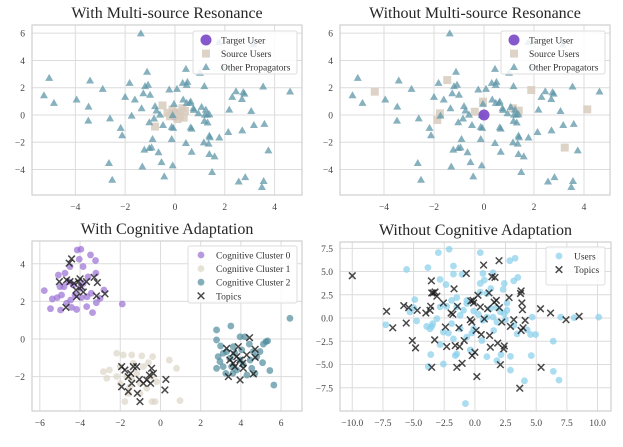 The image size is (623, 447). I want to click on legend-label: Other Propagators, so click(564, 69).